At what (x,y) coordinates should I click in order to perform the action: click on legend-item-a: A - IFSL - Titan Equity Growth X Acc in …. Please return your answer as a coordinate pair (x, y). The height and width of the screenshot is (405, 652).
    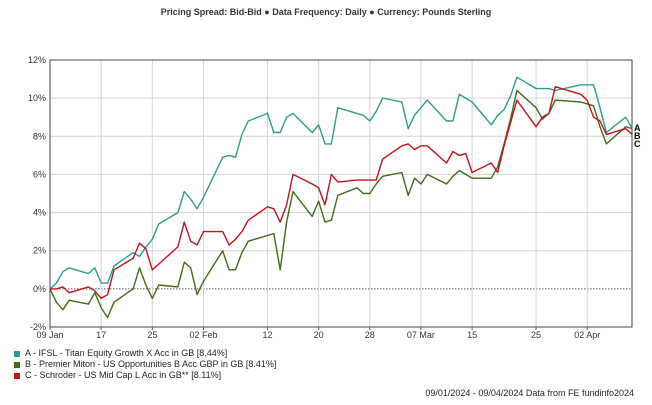
    Looking at the image, I should click on (145, 353).